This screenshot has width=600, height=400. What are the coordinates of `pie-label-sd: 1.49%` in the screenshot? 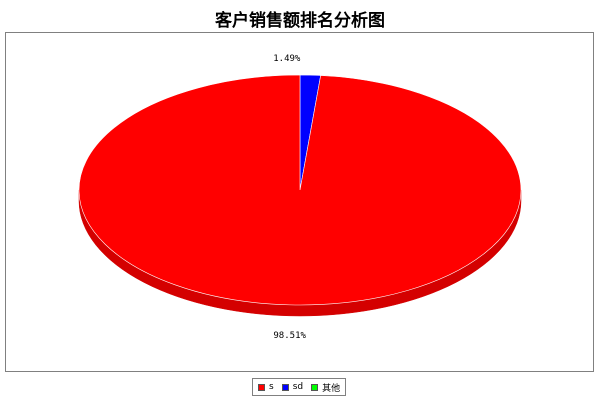 It's located at (287, 59).